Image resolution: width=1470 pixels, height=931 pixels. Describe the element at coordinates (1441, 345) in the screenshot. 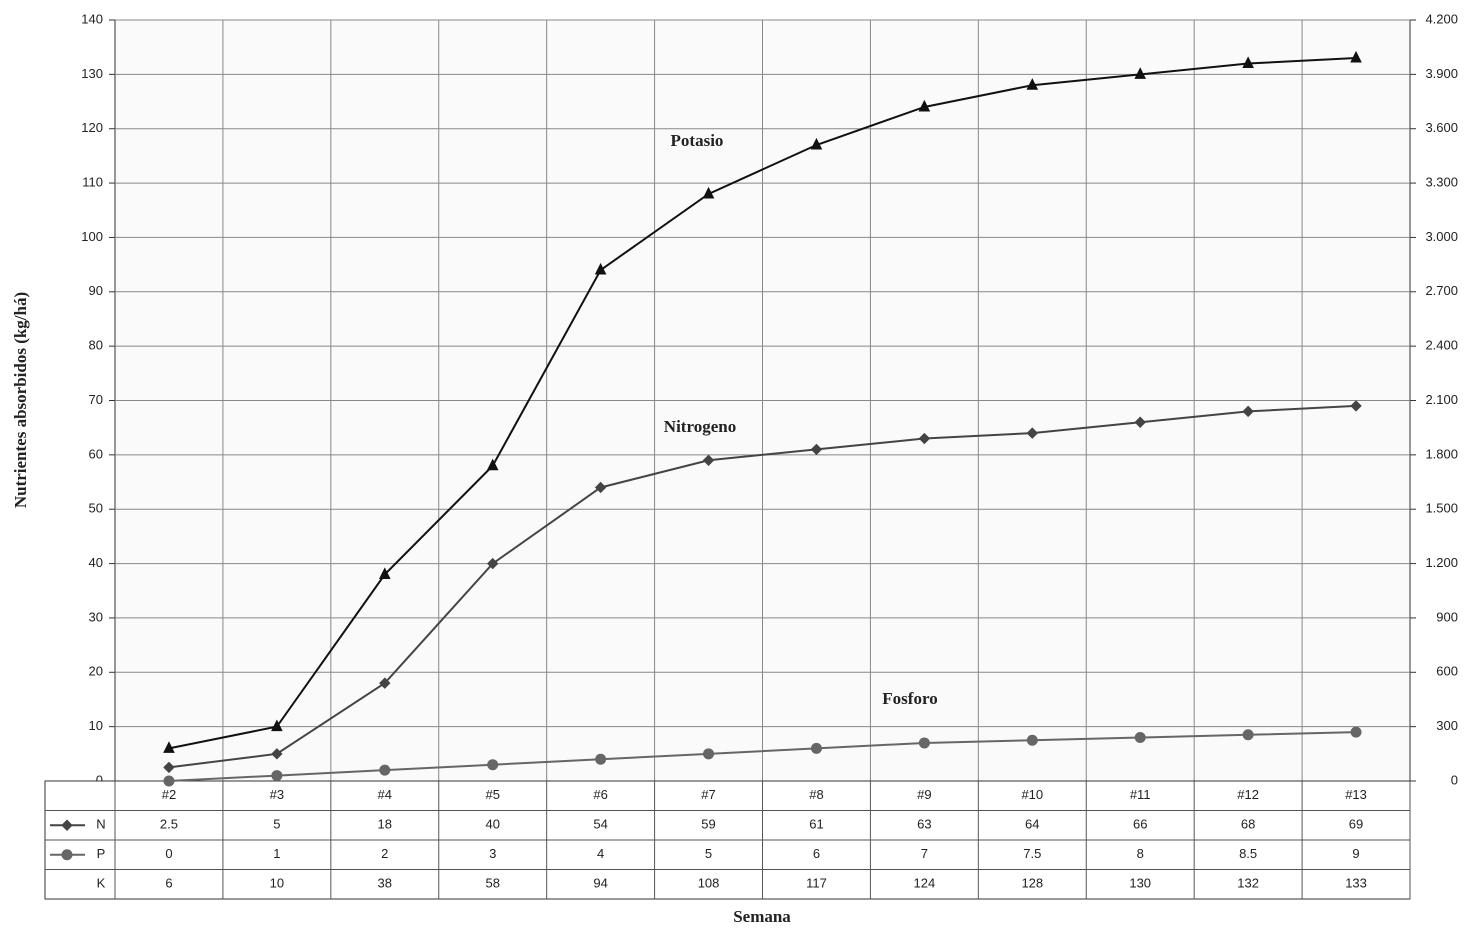

I see `y2-tick-label: 2.400` at that location.